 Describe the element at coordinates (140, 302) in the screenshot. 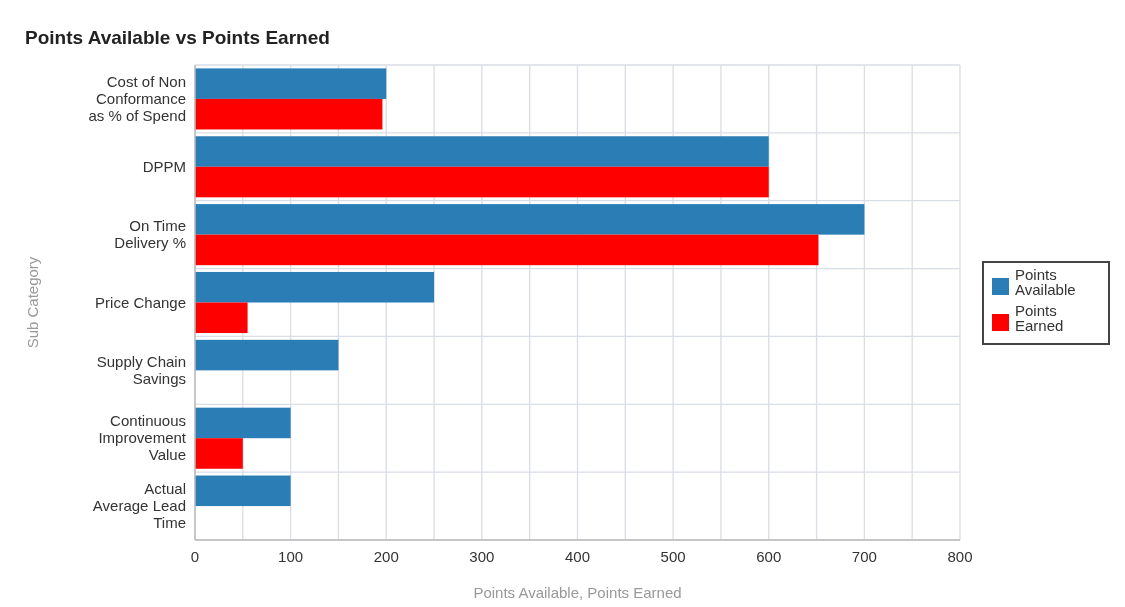

I see `y-tick-label: Price Change` at that location.